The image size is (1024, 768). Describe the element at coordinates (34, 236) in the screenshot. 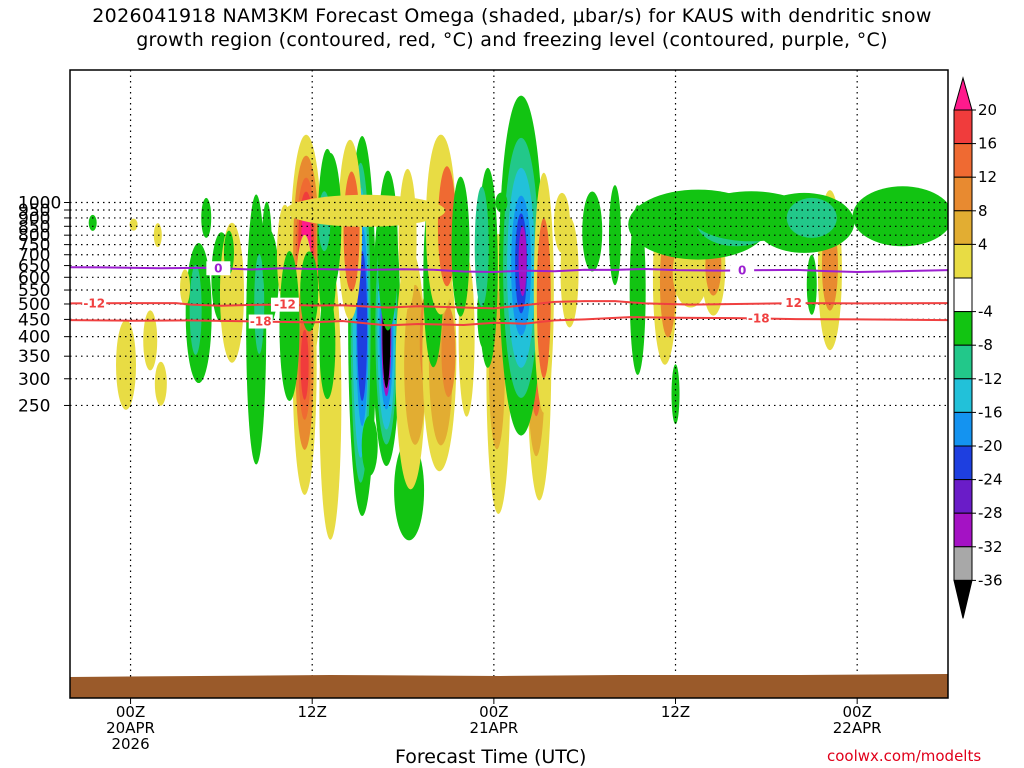

I see `y-tick-label: 800` at that location.